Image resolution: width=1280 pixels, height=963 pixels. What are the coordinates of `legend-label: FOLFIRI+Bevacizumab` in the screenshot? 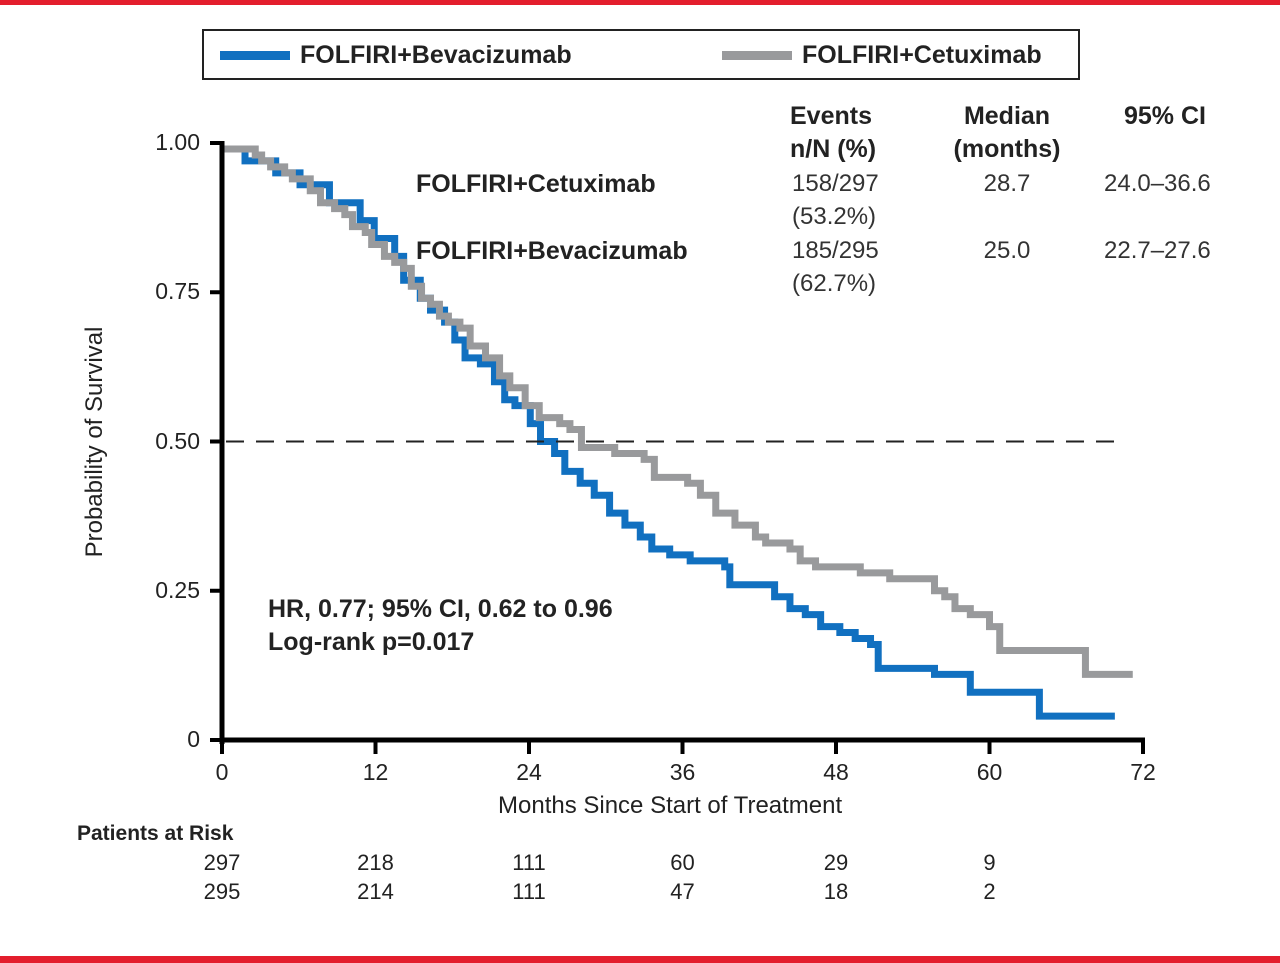 It's located at (436, 55).